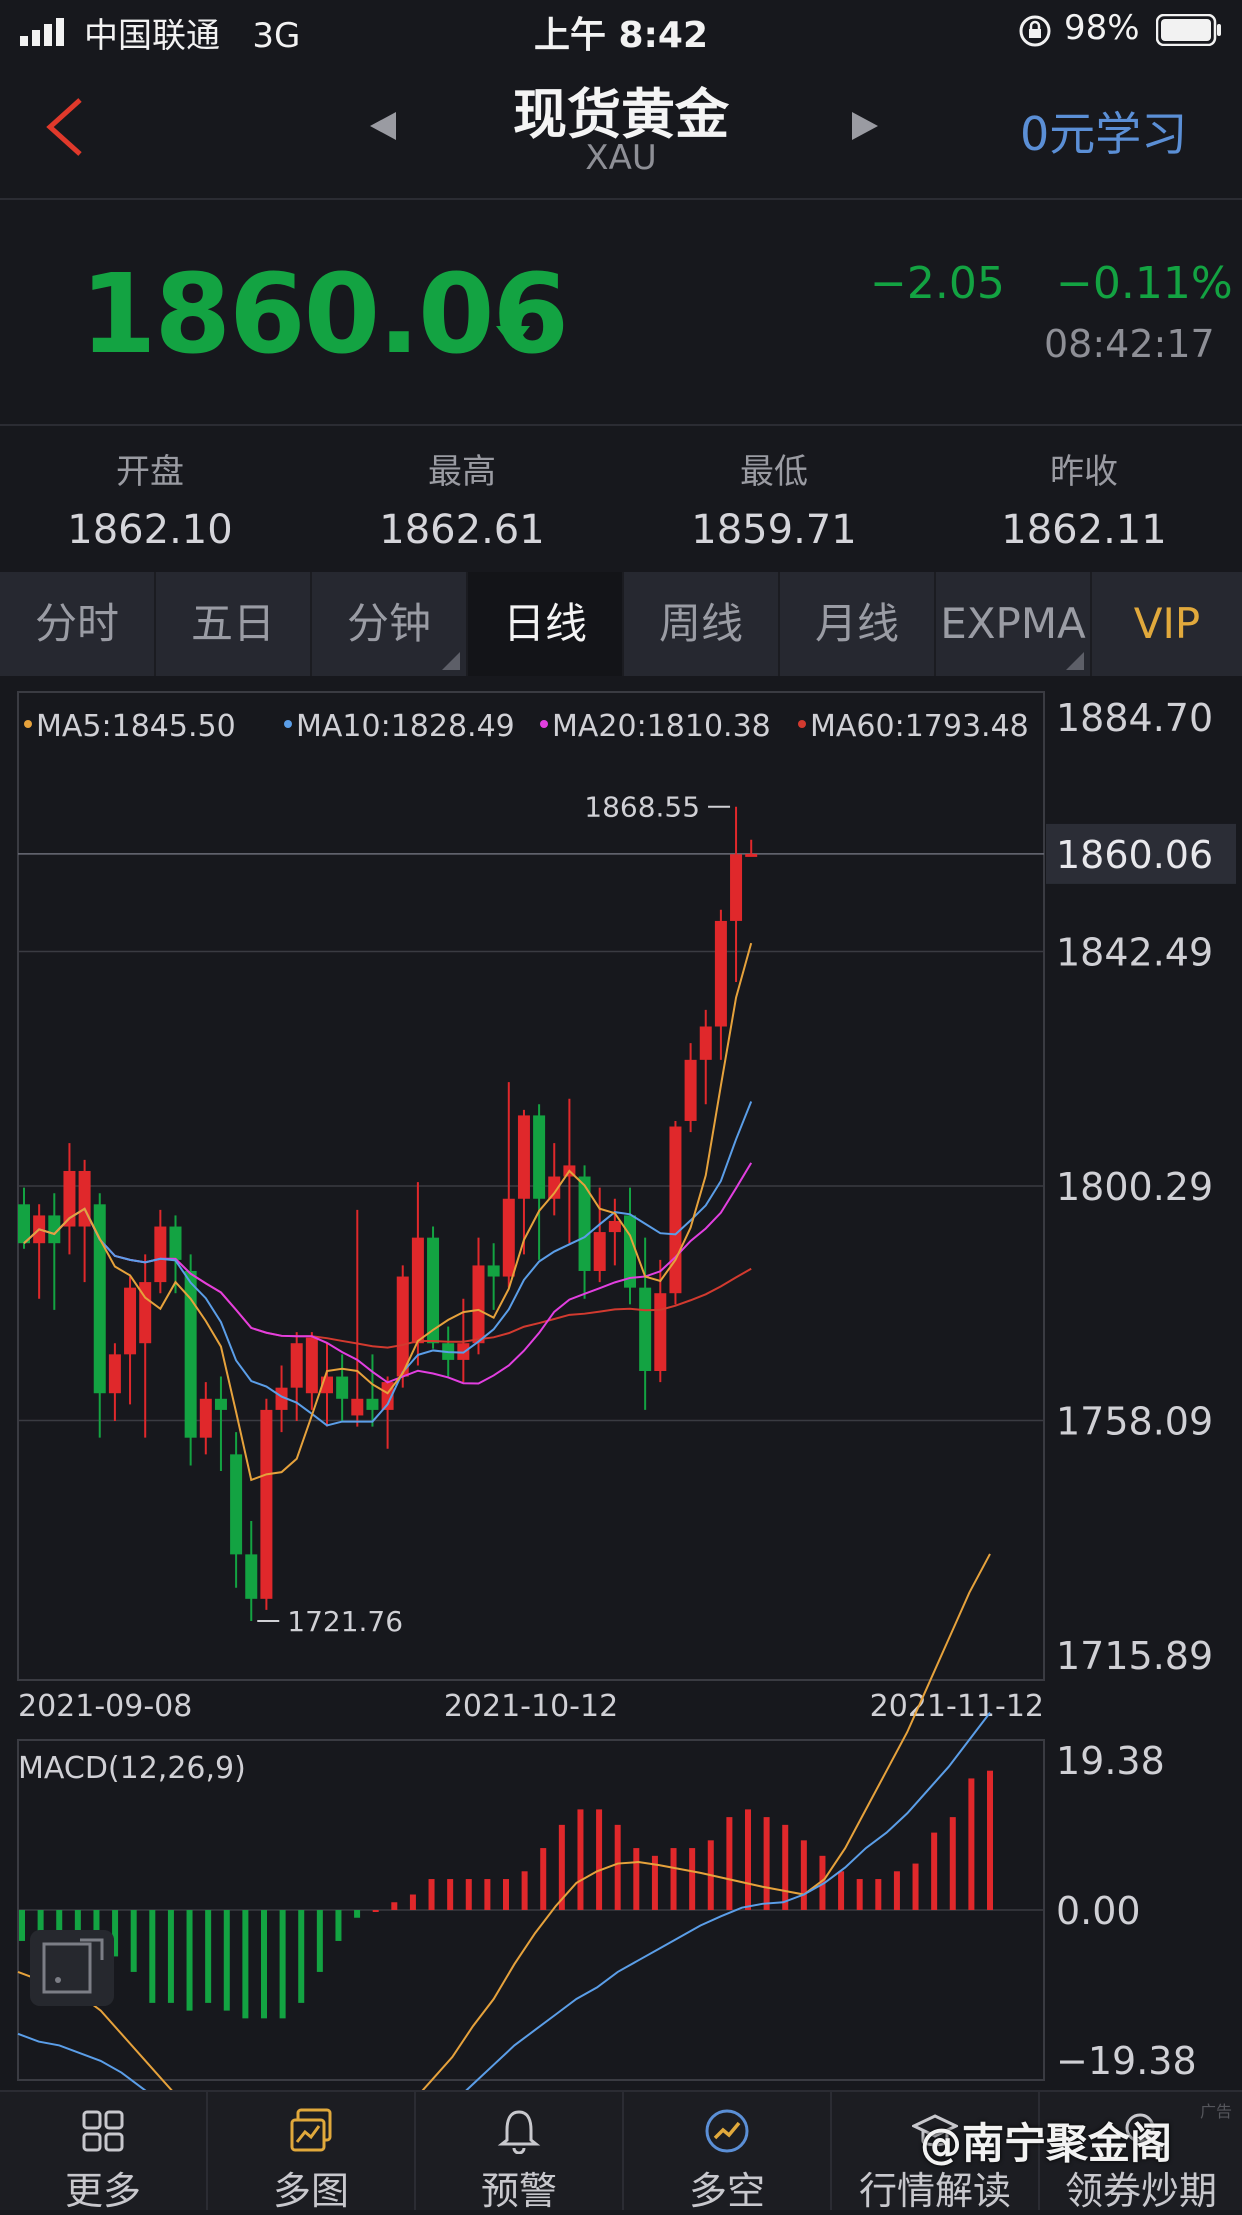 The image size is (1242, 2215). What do you see at coordinates (919, 726) in the screenshot?
I see `legend-label: MA60:1793.48` at bounding box center [919, 726].